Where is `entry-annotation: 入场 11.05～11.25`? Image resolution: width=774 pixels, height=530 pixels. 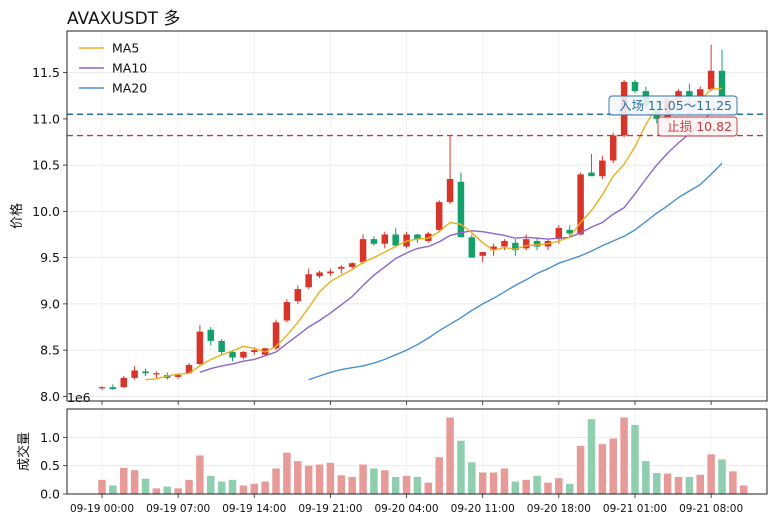 entry-annotation: 入场 11.05～11.25 is located at coordinates (673, 105).